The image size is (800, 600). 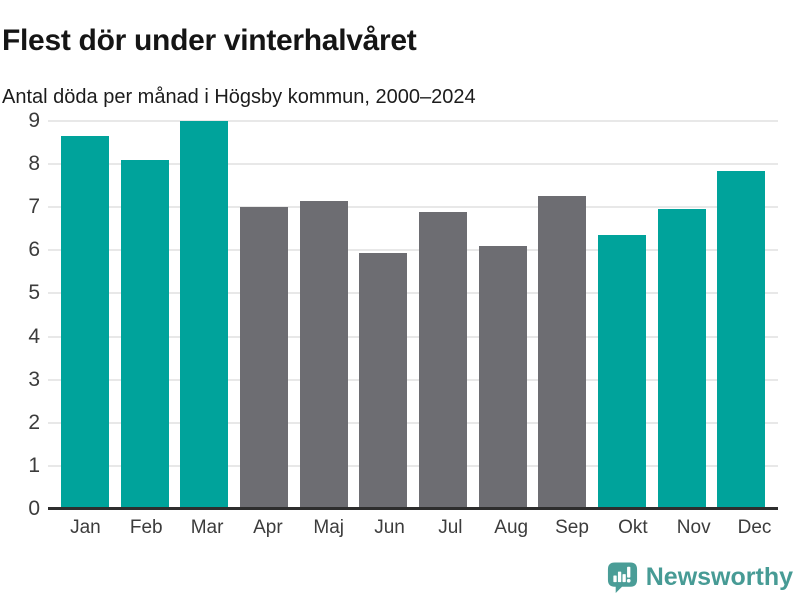 What do you see at coordinates (34, 465) in the screenshot?
I see `y-tick-label: 1` at bounding box center [34, 465].